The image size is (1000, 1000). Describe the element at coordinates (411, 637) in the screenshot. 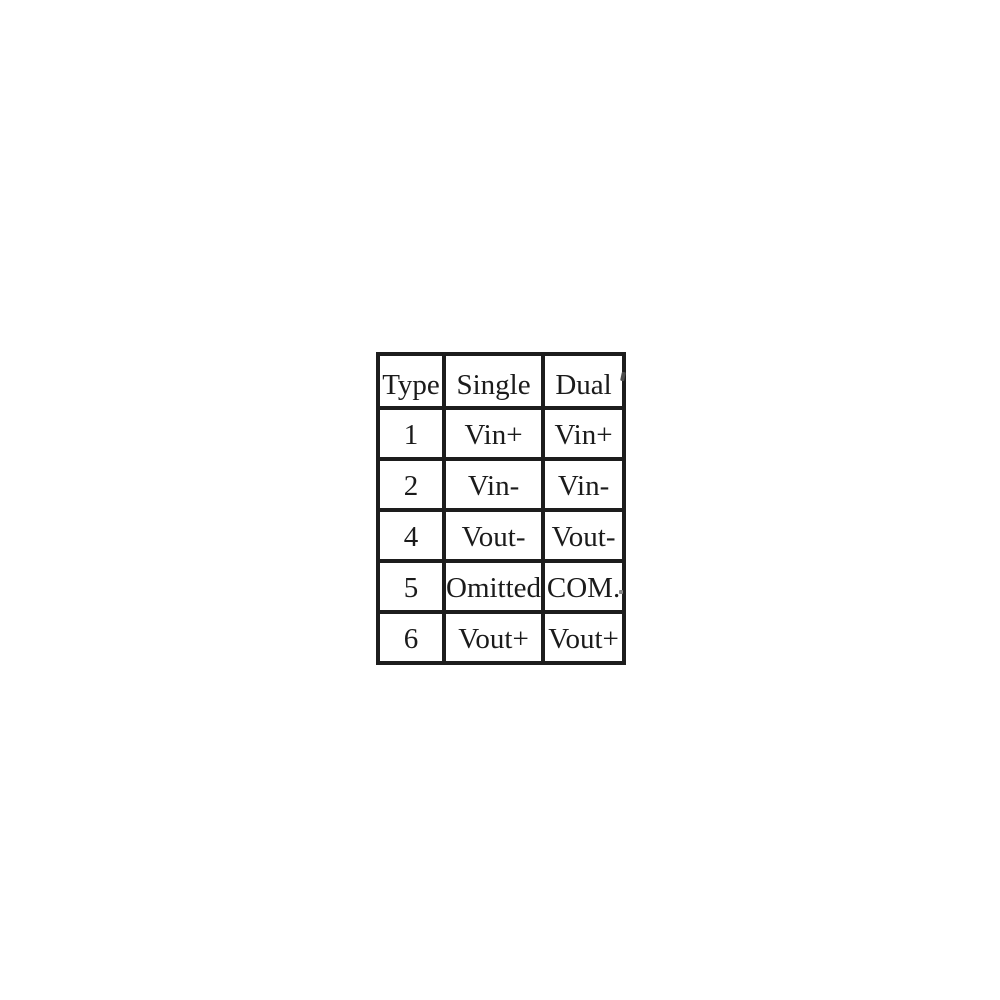

I see `pin-number-cell: 6` at that location.